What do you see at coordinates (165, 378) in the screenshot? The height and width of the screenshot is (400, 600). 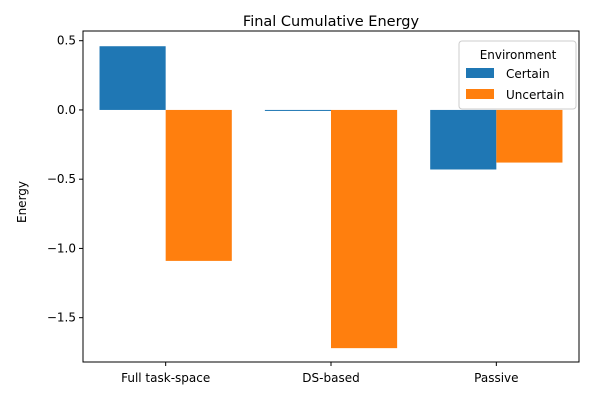 I see `x-tick-label: Full task-space` at bounding box center [165, 378].